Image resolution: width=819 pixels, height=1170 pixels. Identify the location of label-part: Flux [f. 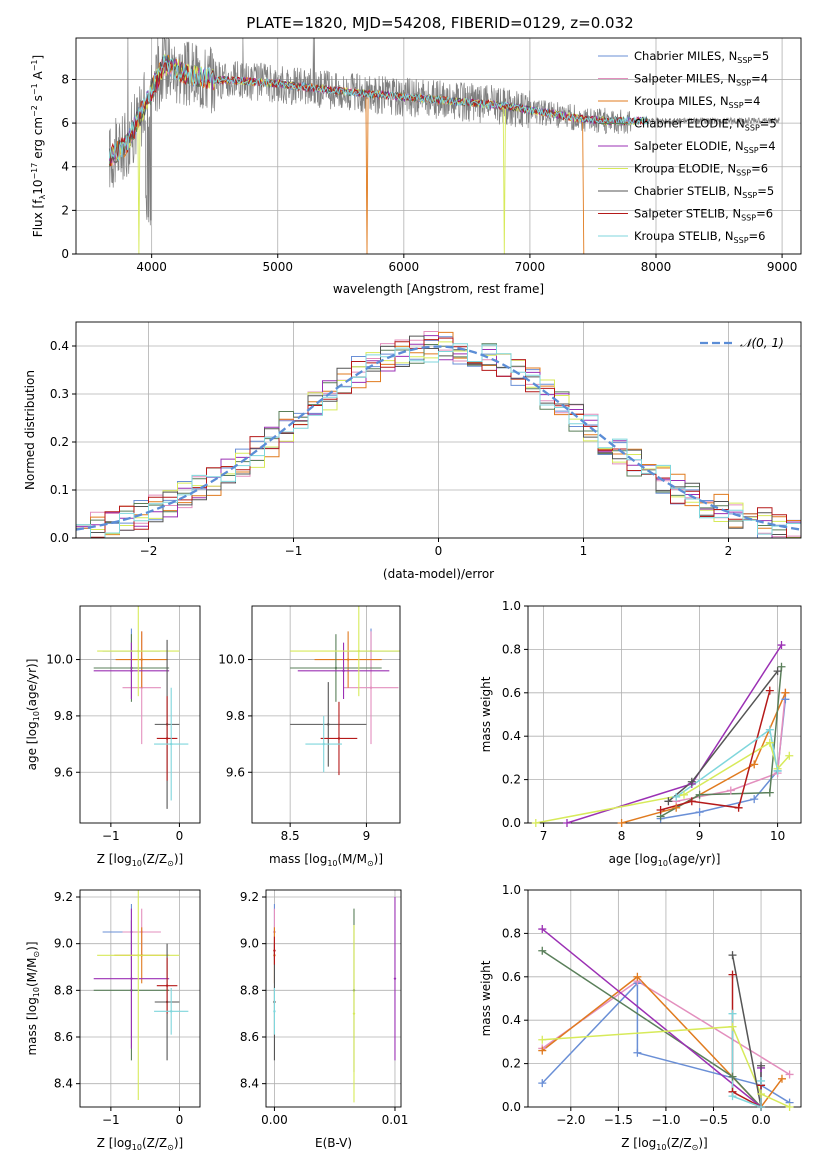
(38, 218).